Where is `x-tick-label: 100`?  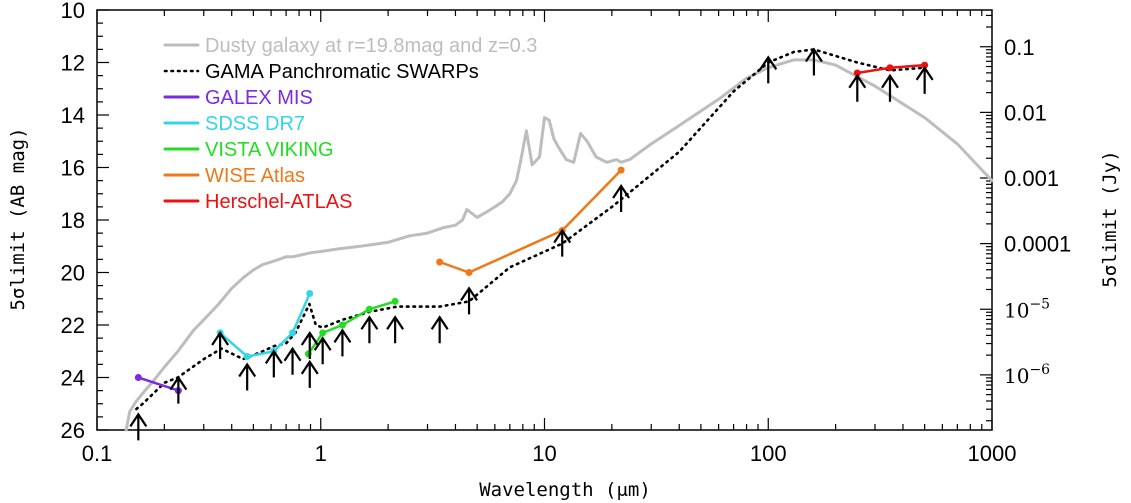 x-tick-label: 100 is located at coordinates (768, 453).